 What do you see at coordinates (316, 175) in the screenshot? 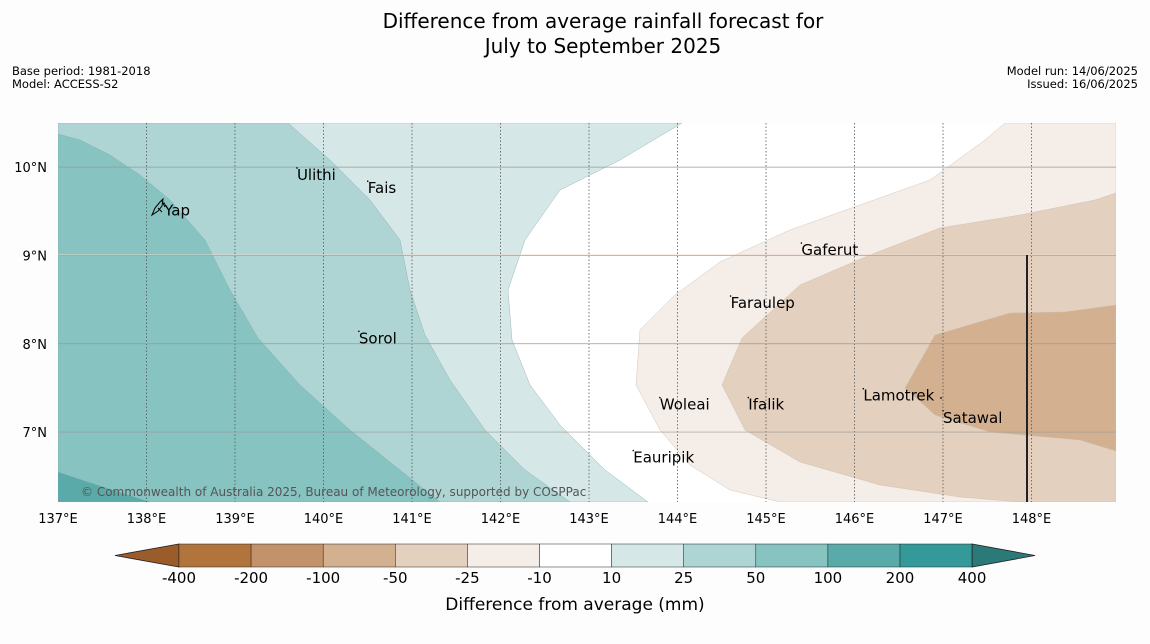
I see `place-label: Ulithi` at bounding box center [316, 175].